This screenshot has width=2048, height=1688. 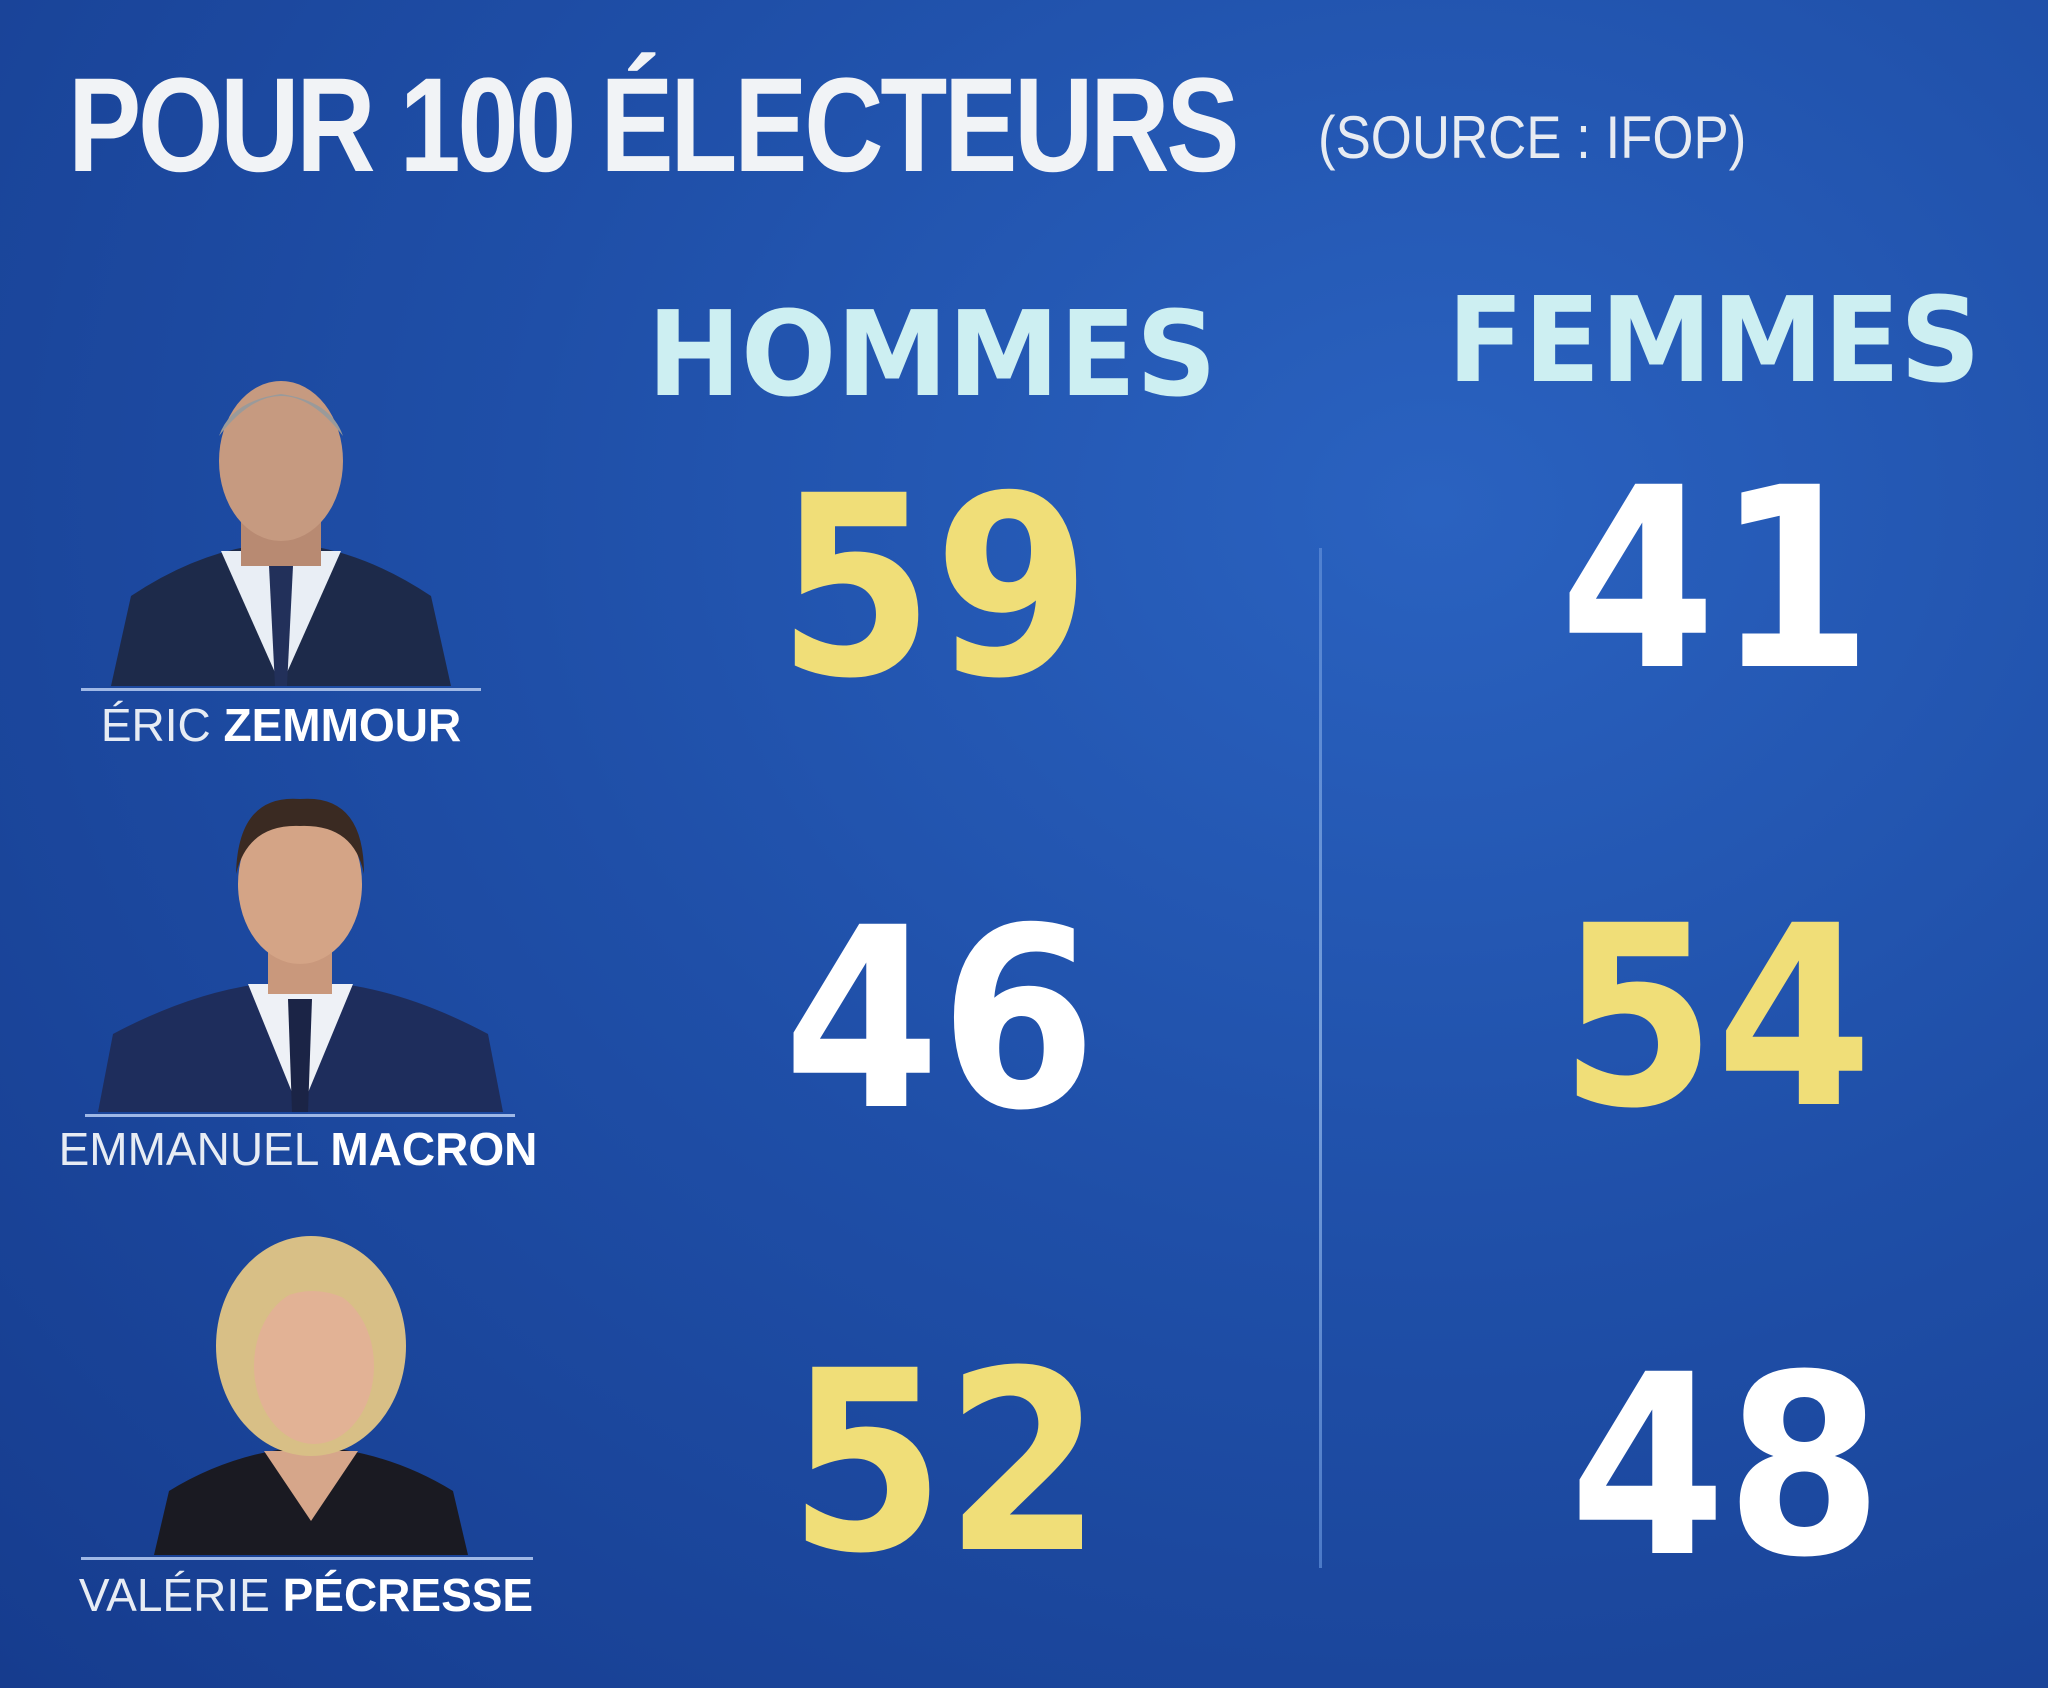 What do you see at coordinates (298, 1149) in the screenshot?
I see `candidate-name-macron: EMMANUEL MACRON` at bounding box center [298, 1149].